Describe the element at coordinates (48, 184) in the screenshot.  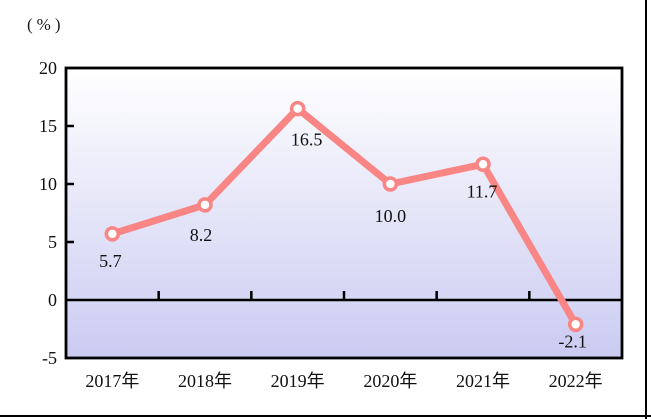
I see `y-tick-label: 10` at that location.